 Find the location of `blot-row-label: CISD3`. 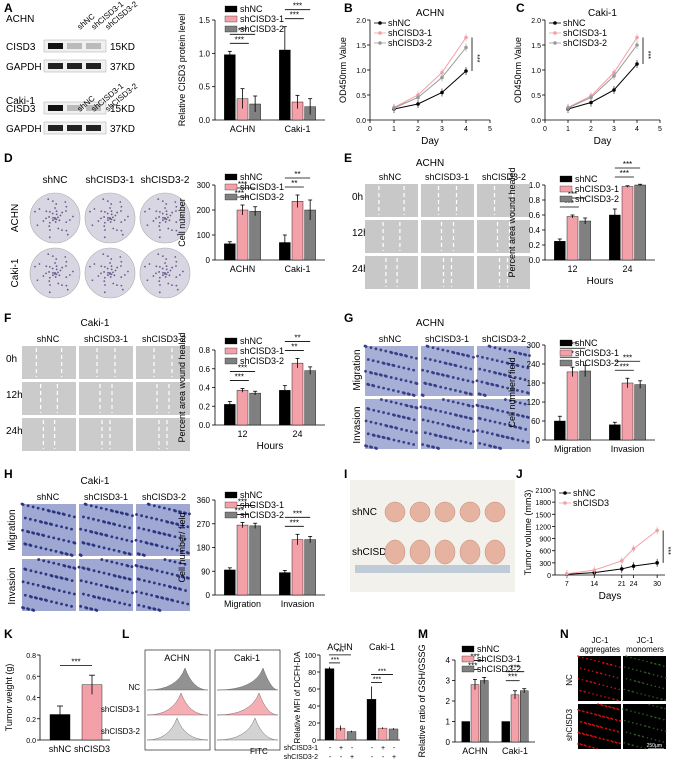

blot-row-label: CISD3 is located at coordinates (21, 109).